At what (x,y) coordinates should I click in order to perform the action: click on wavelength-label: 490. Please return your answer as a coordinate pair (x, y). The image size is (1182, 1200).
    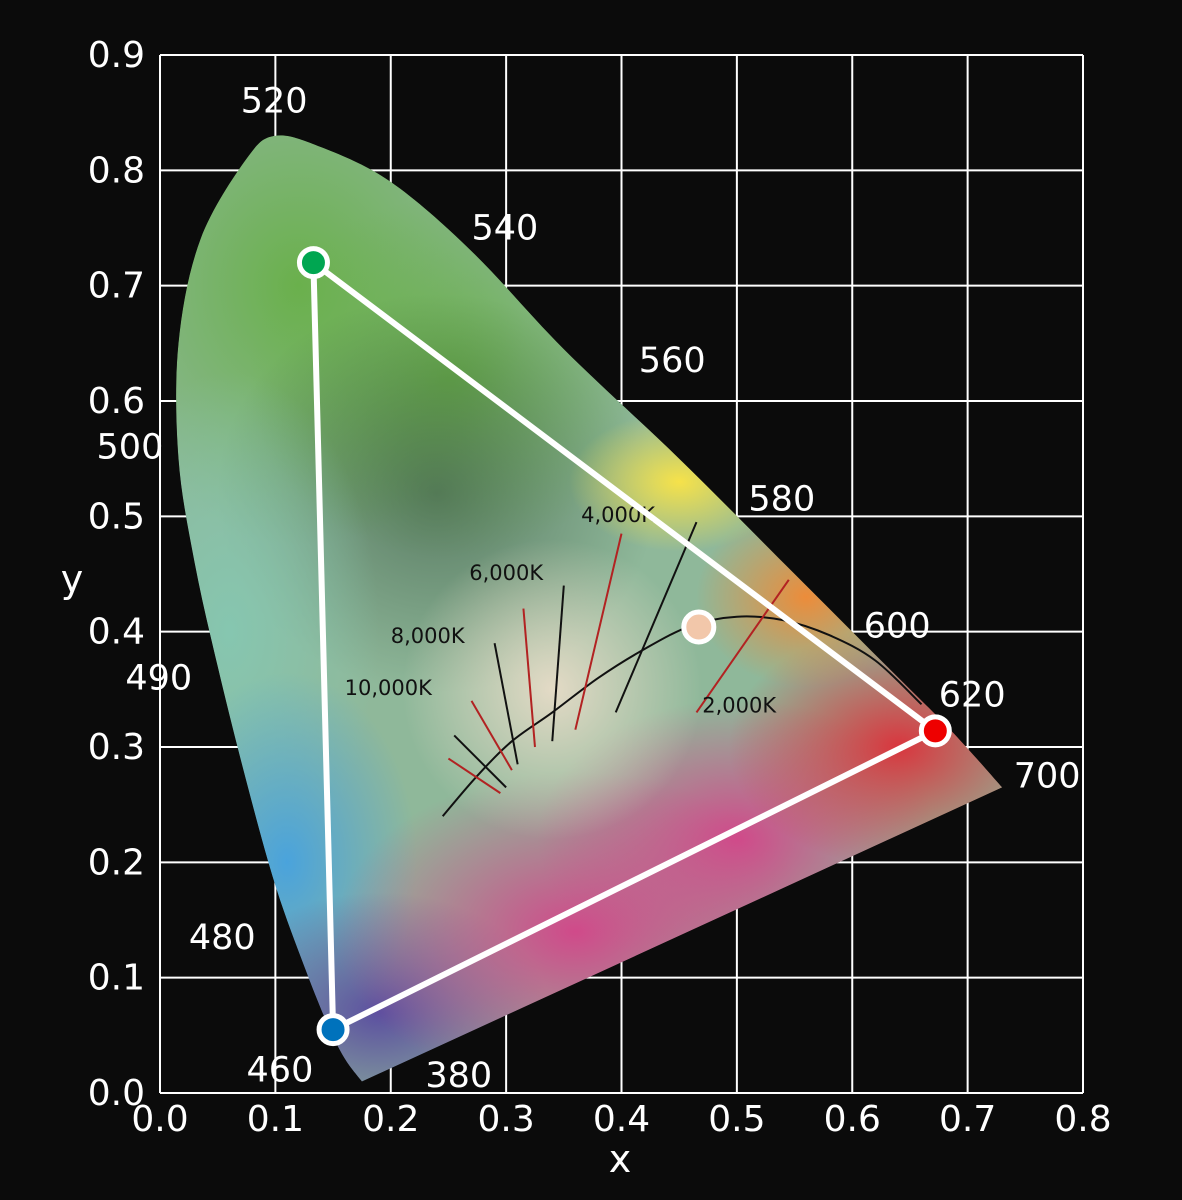
    Looking at the image, I should click on (158, 678).